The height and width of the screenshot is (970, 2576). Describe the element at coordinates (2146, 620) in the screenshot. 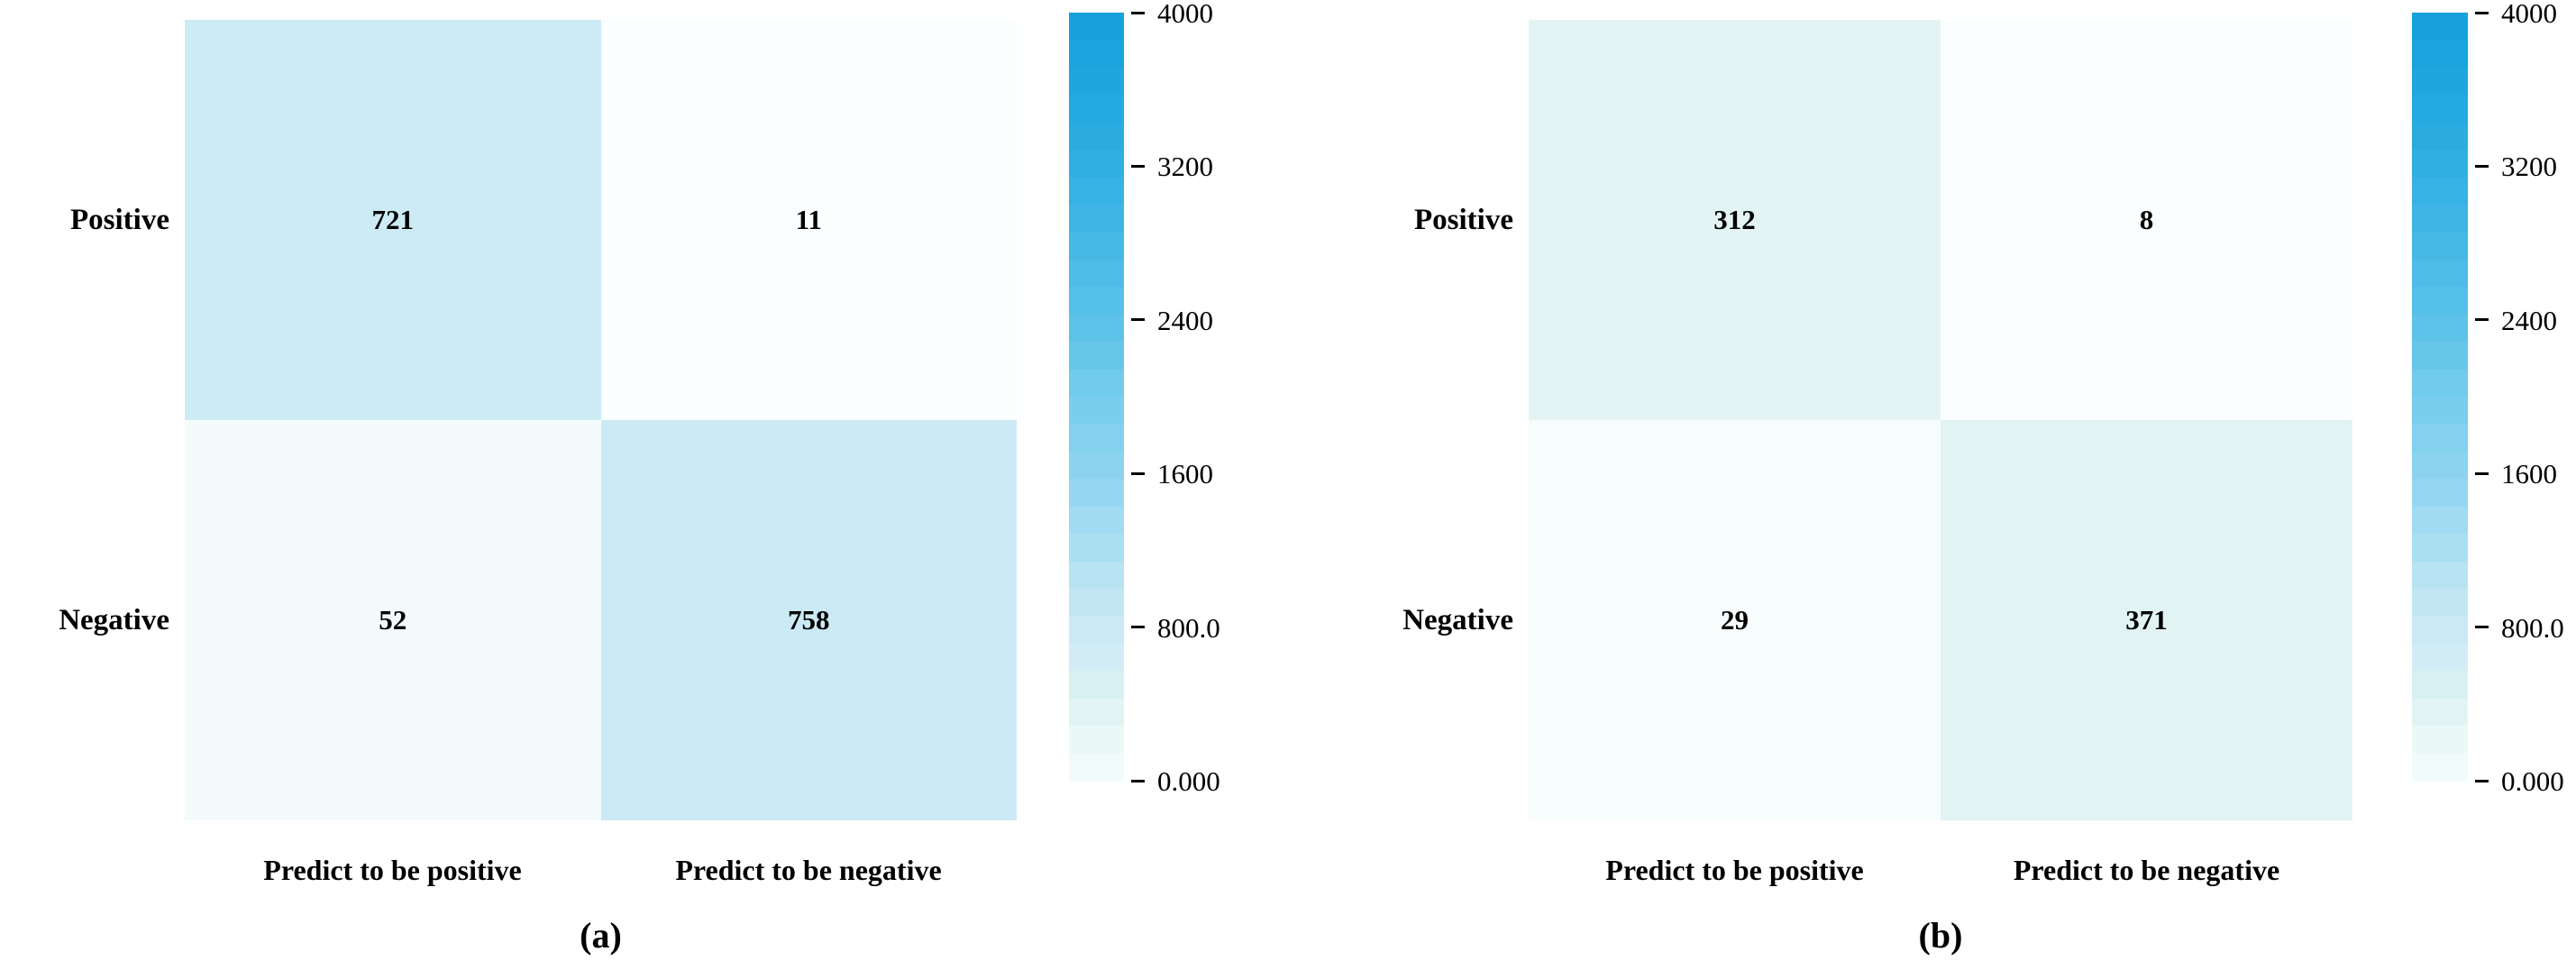

I see `heatmap-cell: 371` at that location.